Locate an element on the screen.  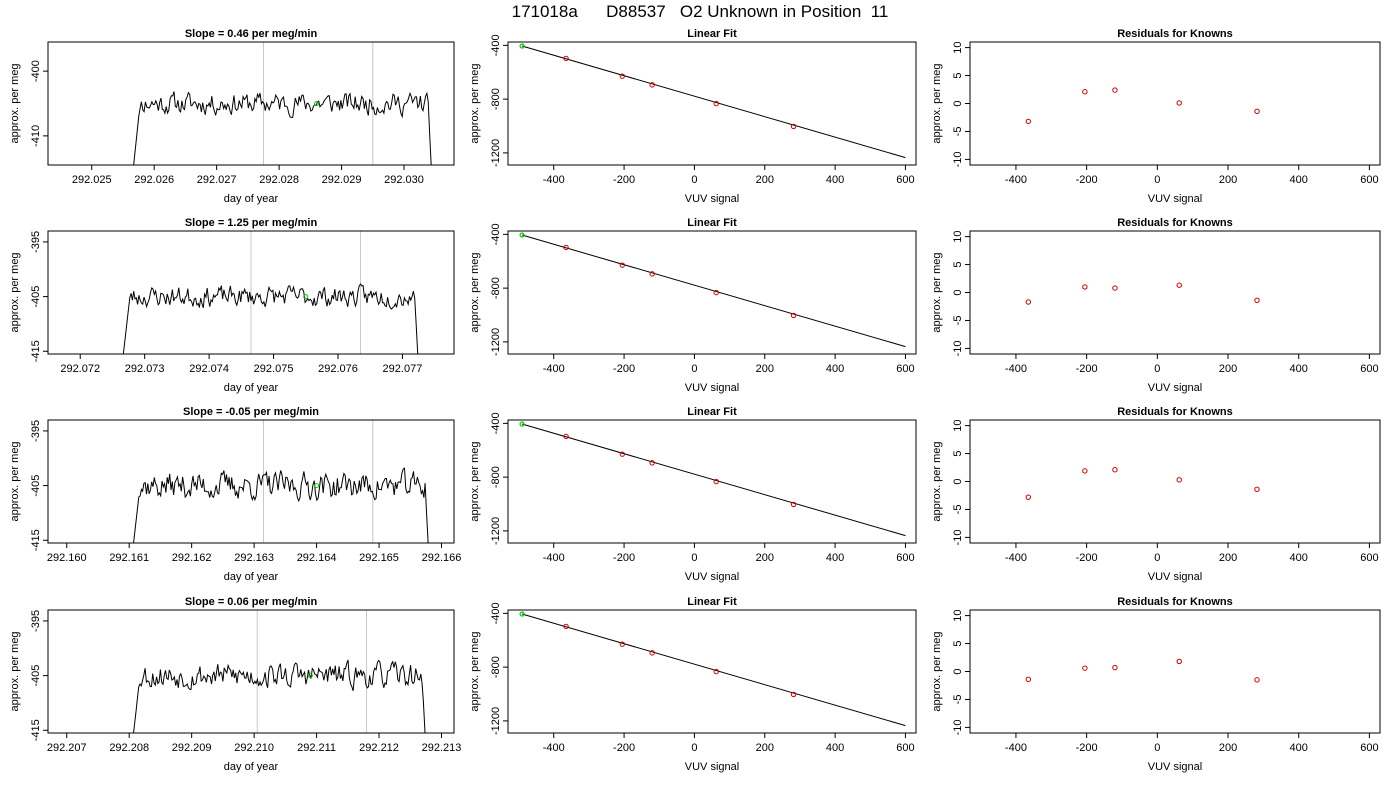
x-tick-label: 292.165 is located at coordinates (379, 558).